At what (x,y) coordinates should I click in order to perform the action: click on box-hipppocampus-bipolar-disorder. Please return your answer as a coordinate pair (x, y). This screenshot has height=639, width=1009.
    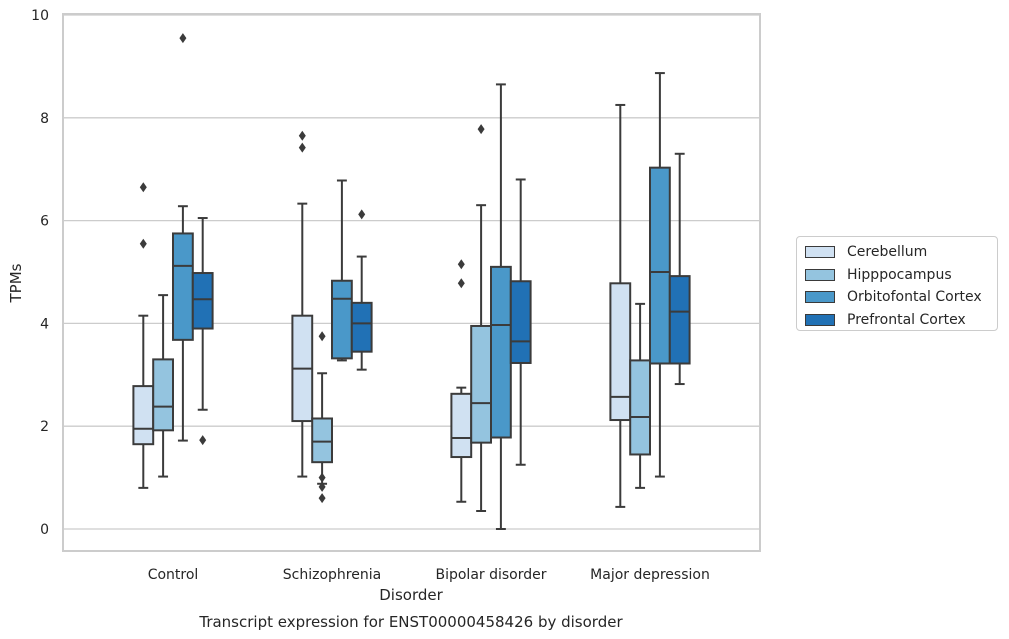
    Looking at the image, I should click on (481, 318).